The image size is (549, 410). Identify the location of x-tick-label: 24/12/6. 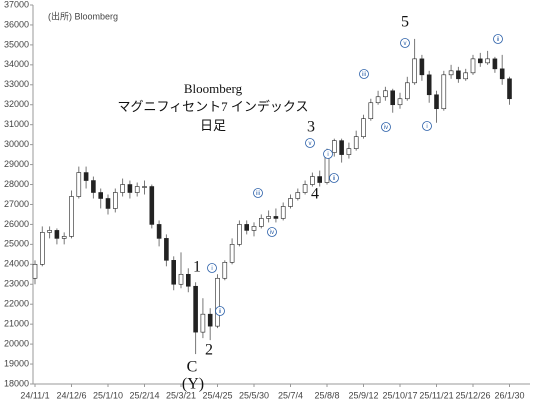
(71, 395).